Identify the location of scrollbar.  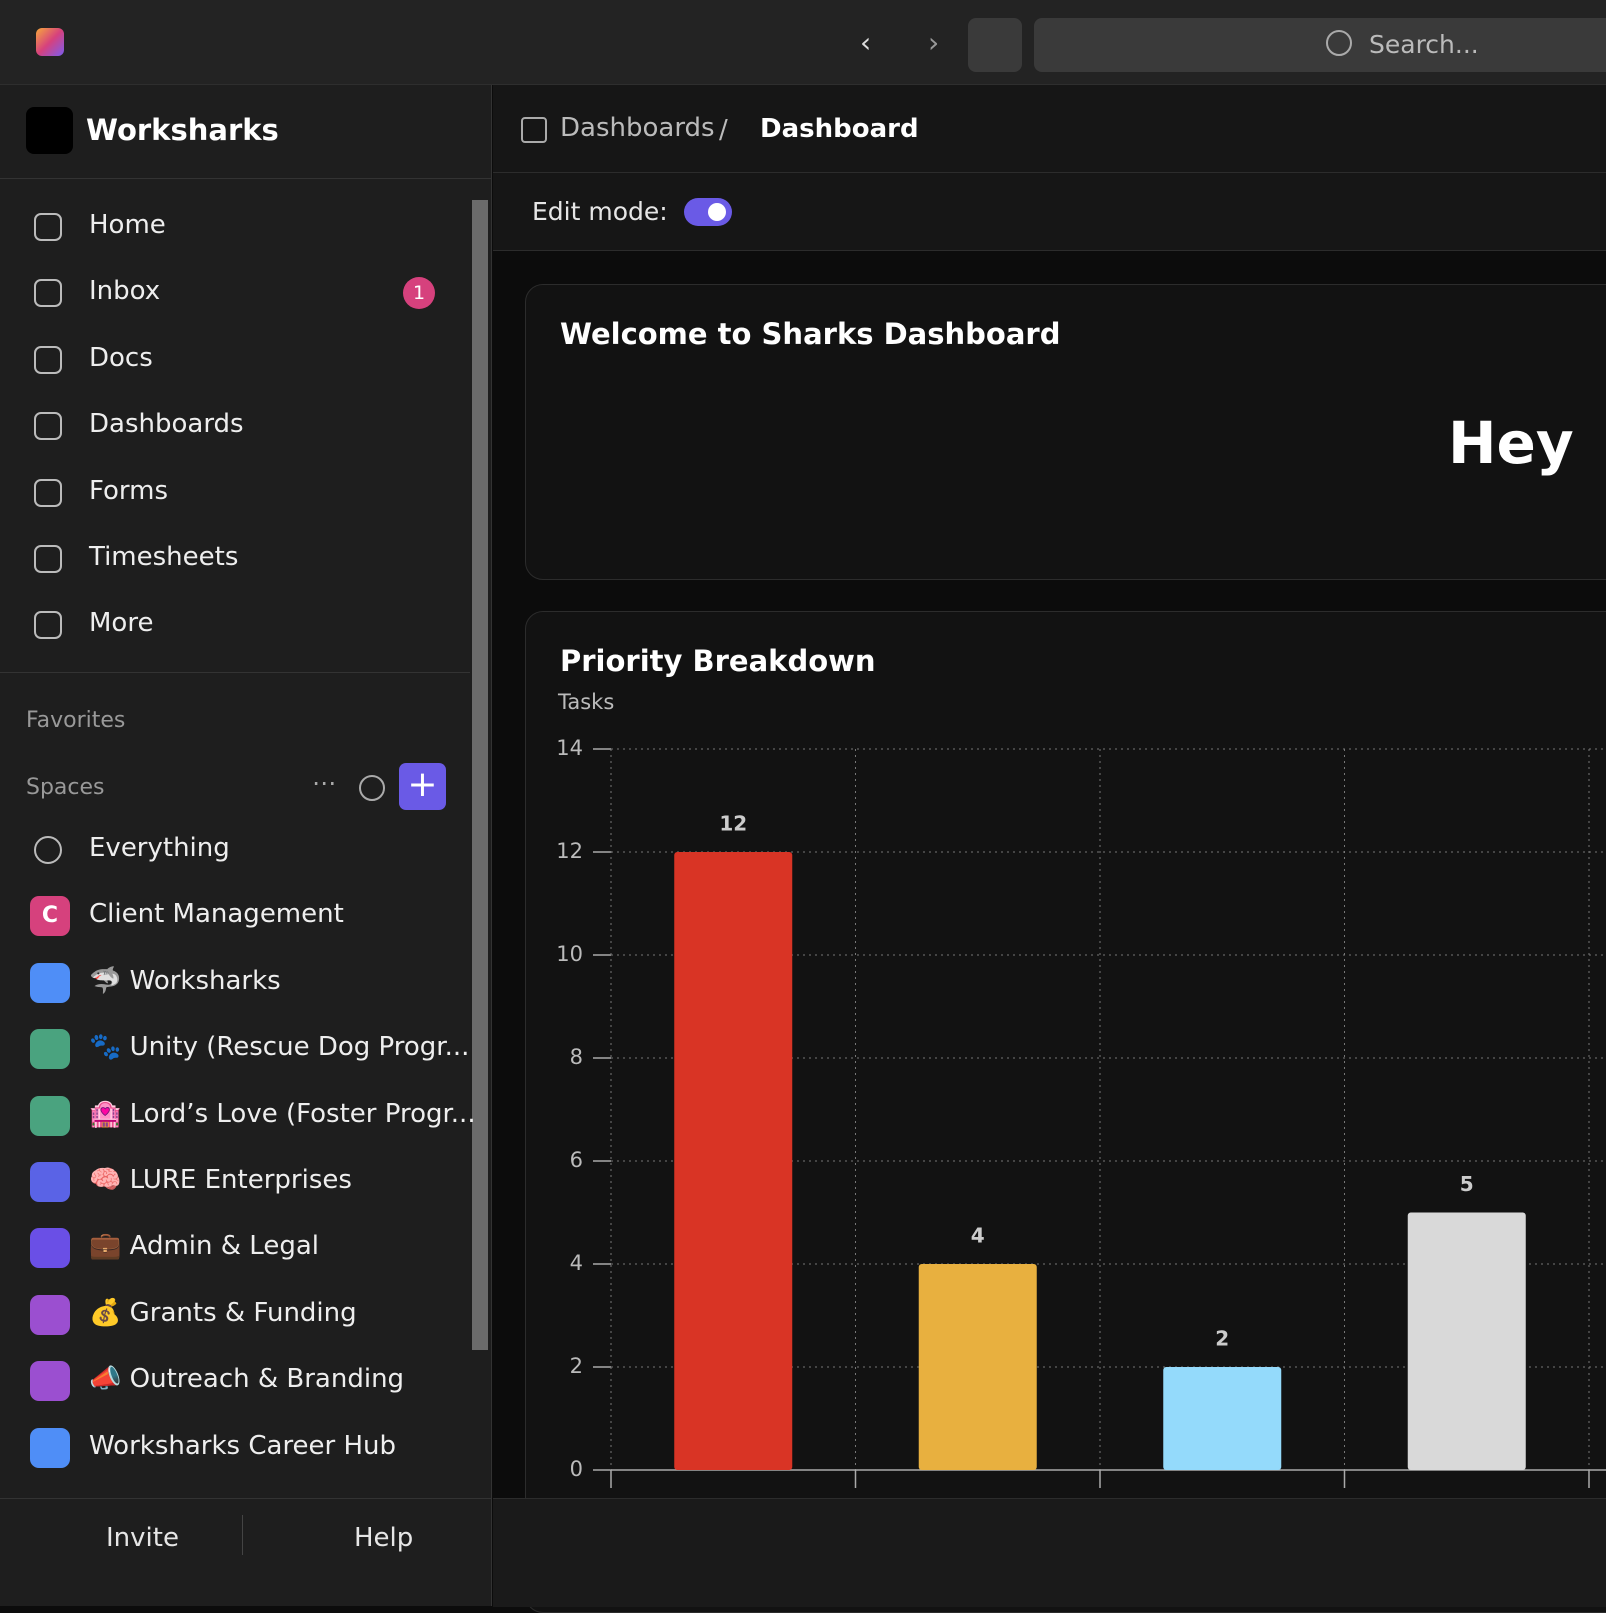
(480, 775).